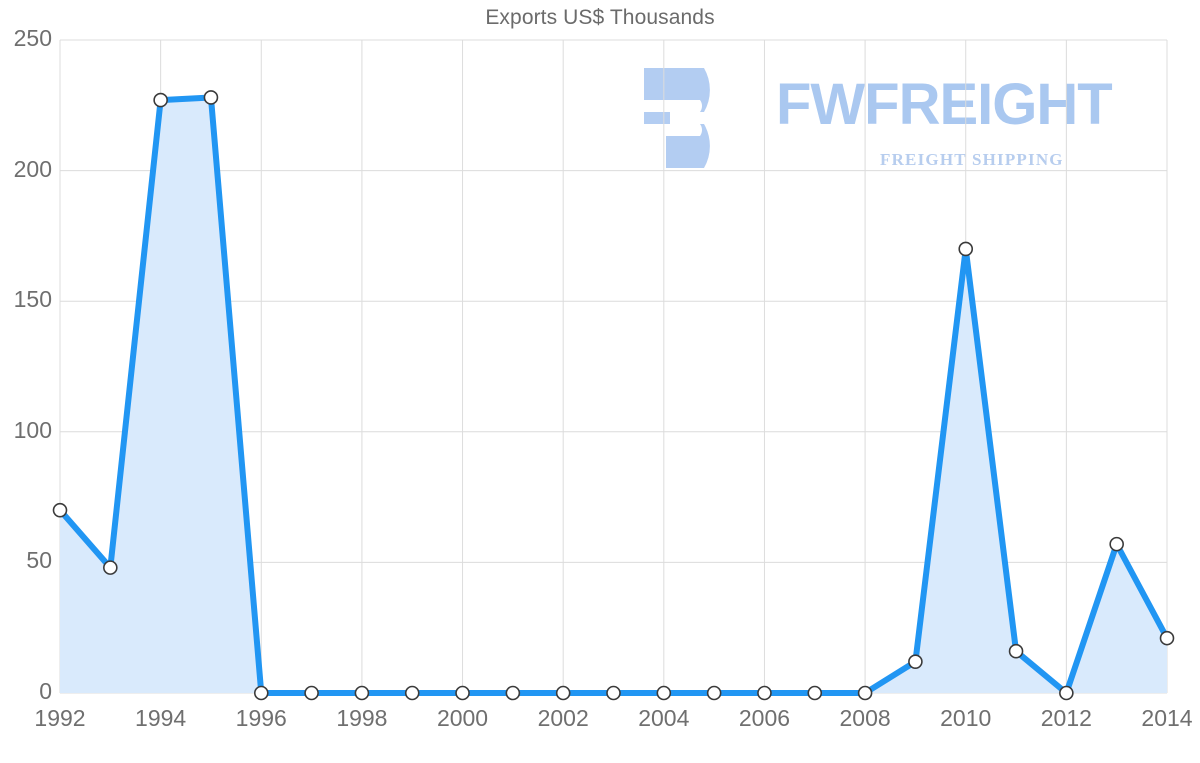 The width and height of the screenshot is (1200, 763). What do you see at coordinates (161, 718) in the screenshot?
I see `x-axis-tick-label: 1994` at bounding box center [161, 718].